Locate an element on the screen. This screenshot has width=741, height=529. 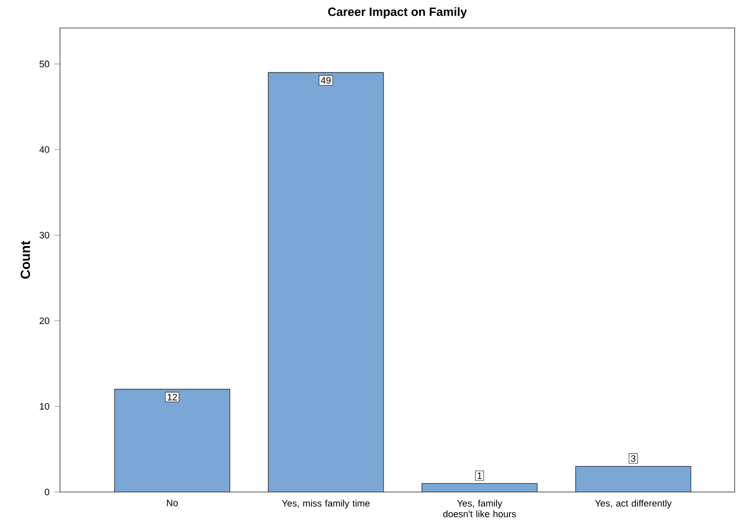
x-tick-label: Yes, family doesn't like hours is located at coordinates (479, 509).